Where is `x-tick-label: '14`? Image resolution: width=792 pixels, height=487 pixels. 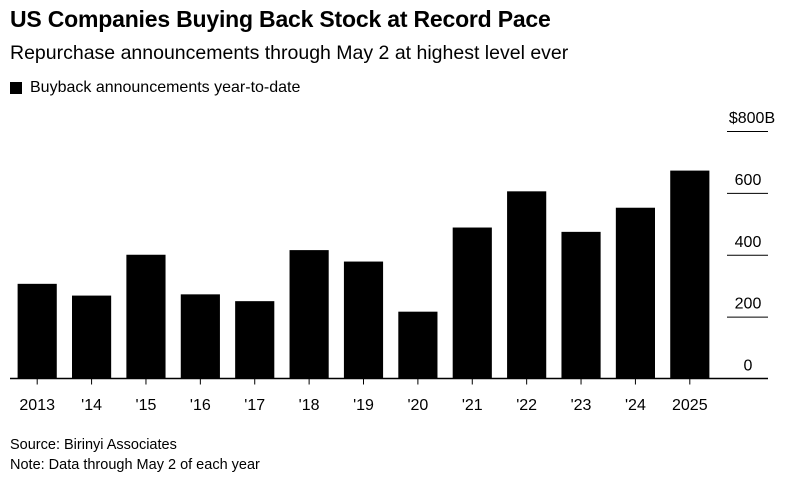 x-tick-label: '14 is located at coordinates (91, 405).